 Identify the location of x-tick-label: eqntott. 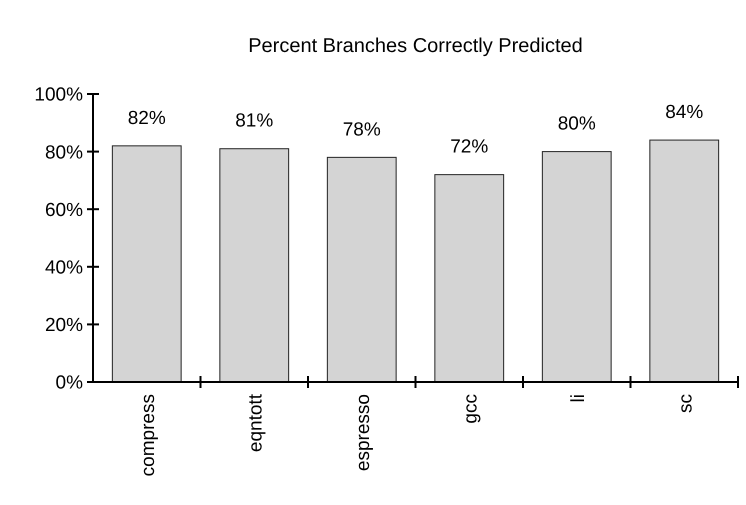
(255, 422).